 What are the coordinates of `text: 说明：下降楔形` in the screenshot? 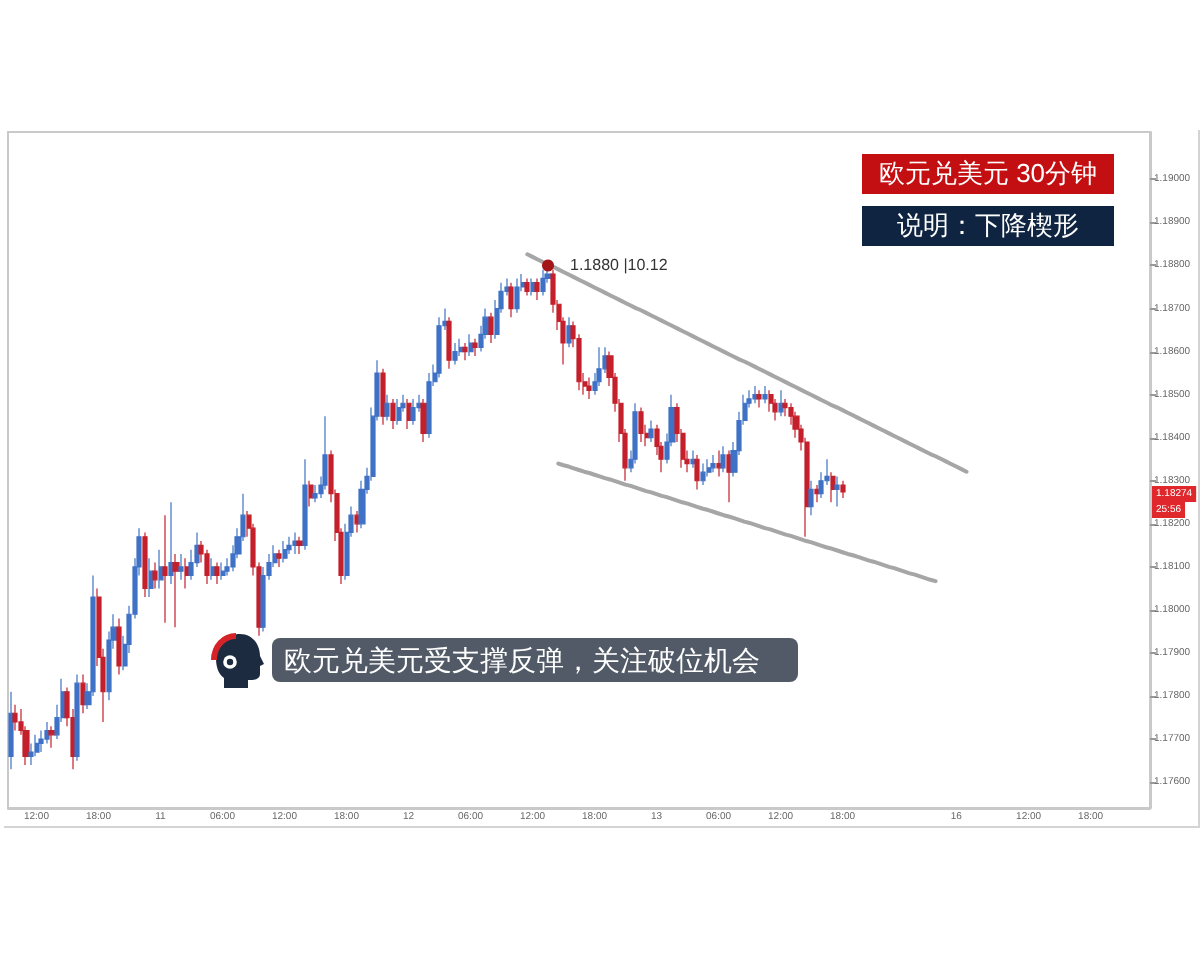 It's located at (988, 226).